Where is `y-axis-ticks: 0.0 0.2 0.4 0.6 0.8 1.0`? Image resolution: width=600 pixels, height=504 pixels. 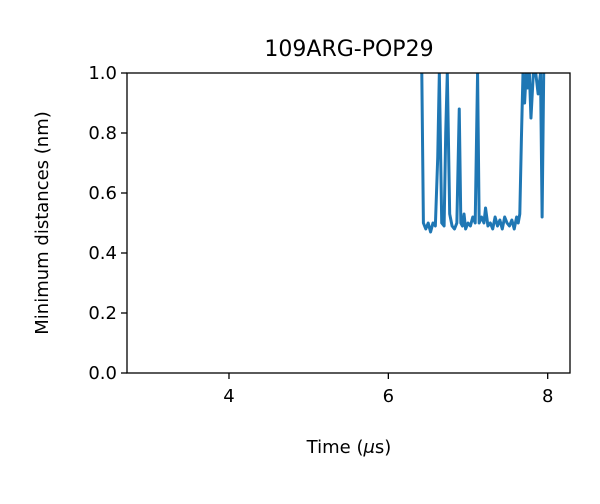 y-axis-ticks: 0.0 0.2 0.4 0.6 0.8 1.0 is located at coordinates (107, 223).